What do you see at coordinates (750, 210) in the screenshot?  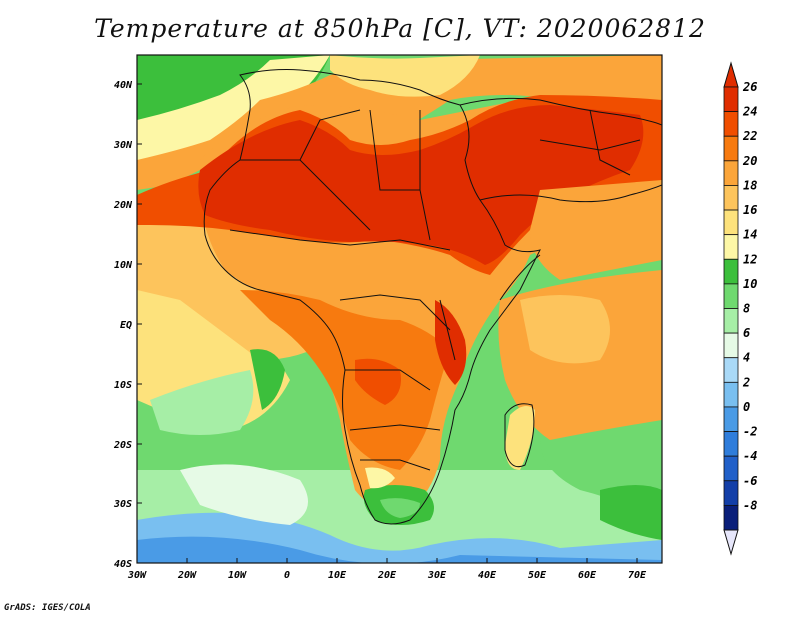 I see `colorbar-label: 16` at bounding box center [750, 210].